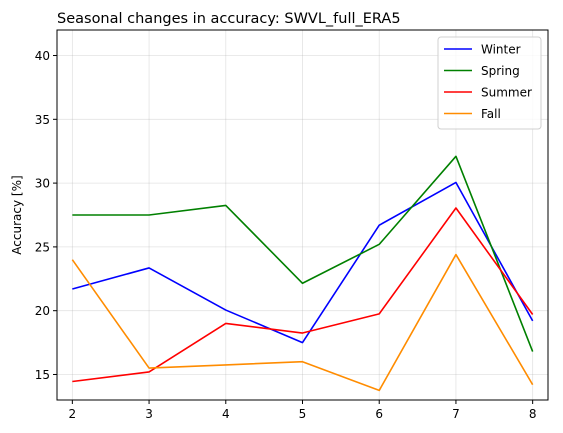 The image size is (563, 433). What do you see at coordinates (226, 414) in the screenshot?
I see `x-tick-label: 4` at bounding box center [226, 414].